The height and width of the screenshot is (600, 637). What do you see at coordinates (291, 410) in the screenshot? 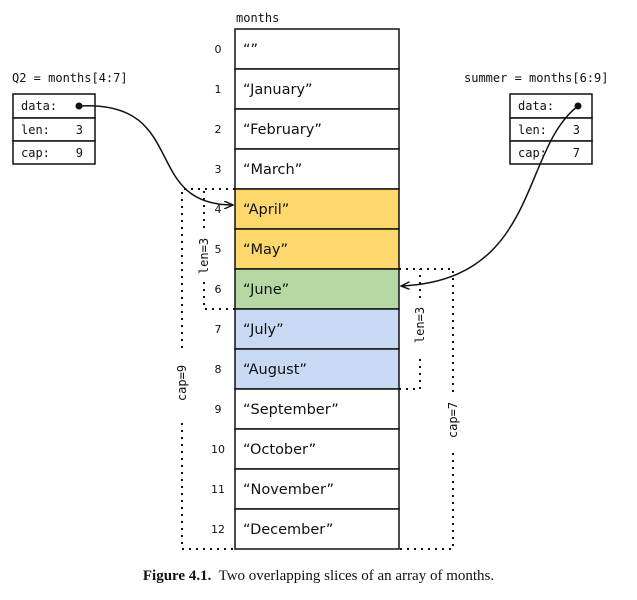
I see `cell-value: “September”` at bounding box center [291, 410].